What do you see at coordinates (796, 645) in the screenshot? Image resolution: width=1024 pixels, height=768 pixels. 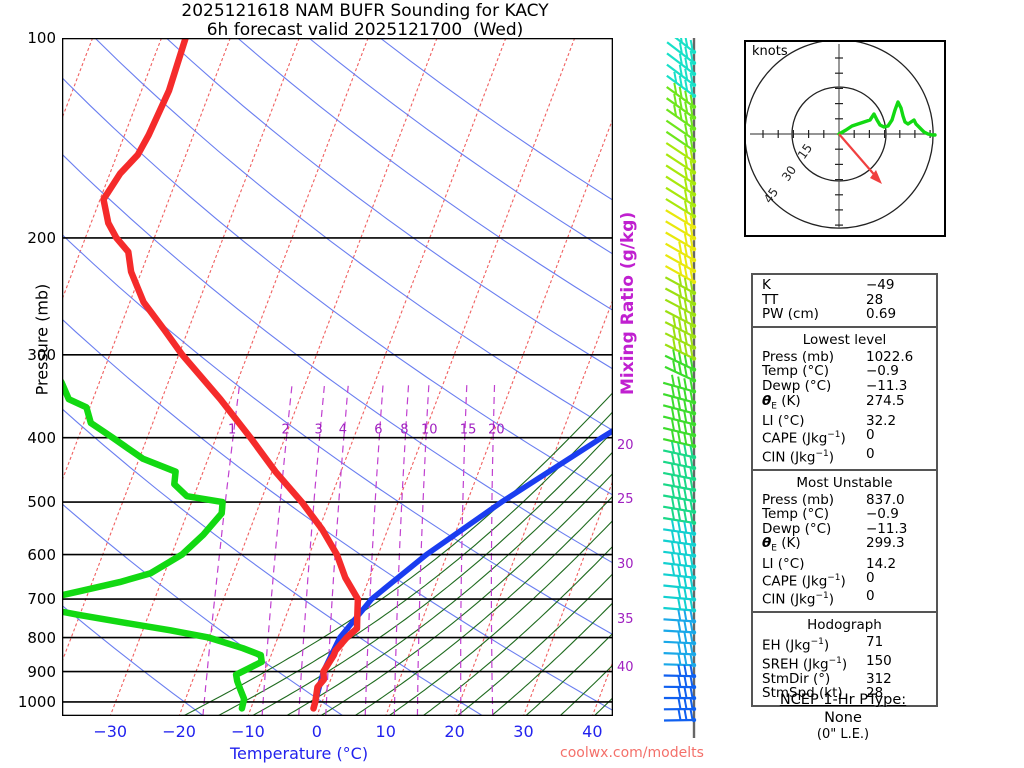 I see `index-row-key: EH (Jkg−1)` at bounding box center [796, 645].